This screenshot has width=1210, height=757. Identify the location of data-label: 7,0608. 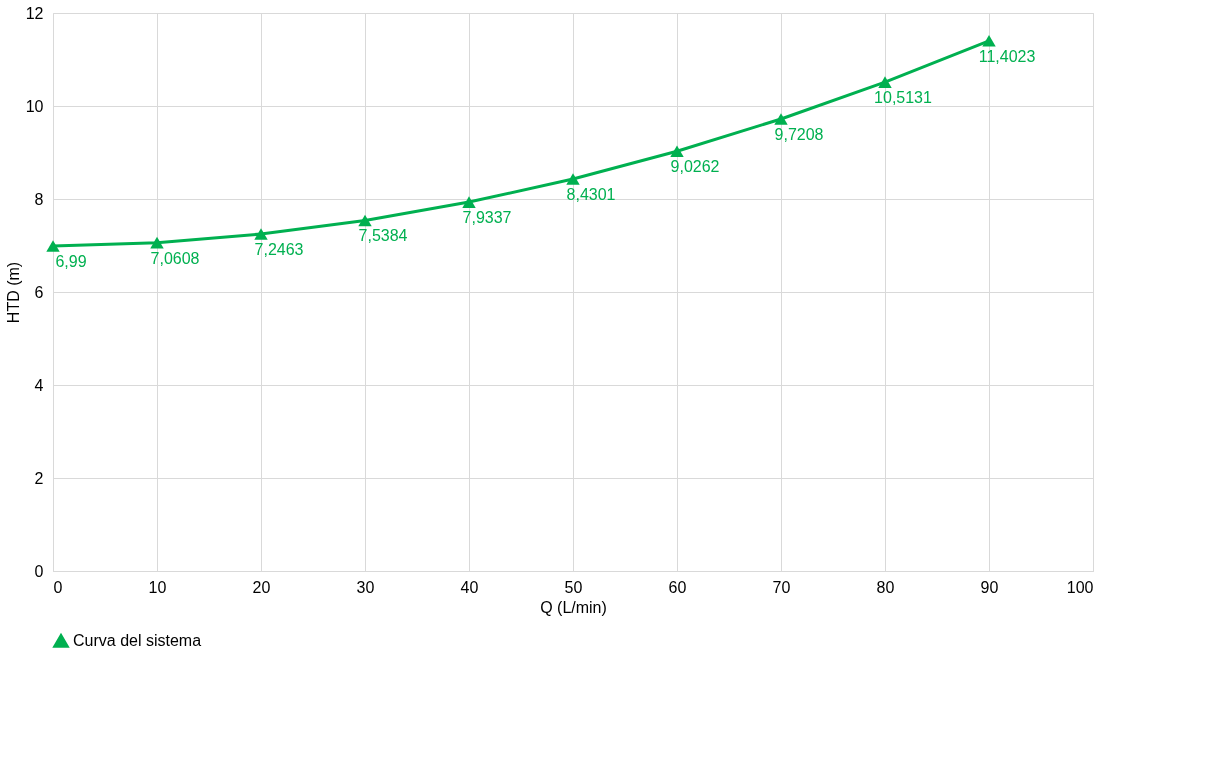
(175, 258).